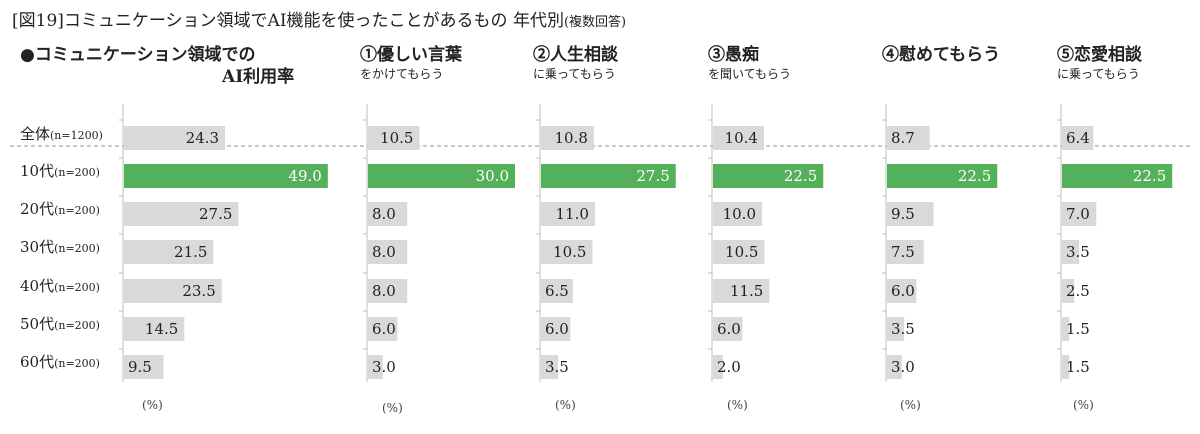 Image resolution: width=1200 pixels, height=434 pixels. What do you see at coordinates (741, 252) in the screenshot?
I see `panel-3-value-label-3: 10.5` at bounding box center [741, 252].